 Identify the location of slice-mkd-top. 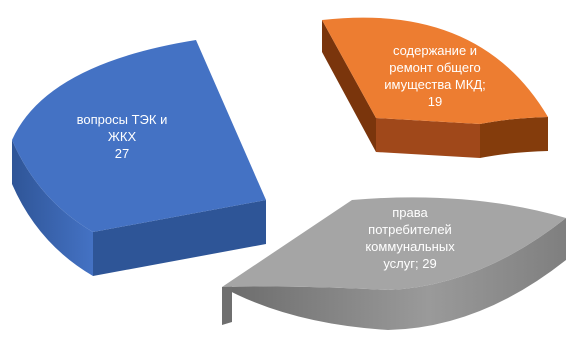
(435, 70).